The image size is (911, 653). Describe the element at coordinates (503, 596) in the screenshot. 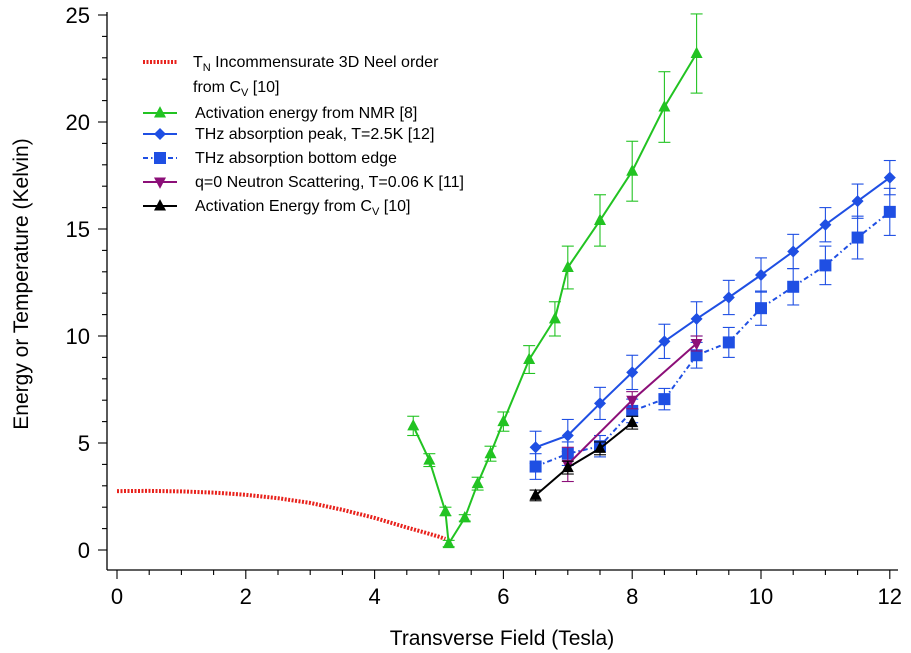

I see `x-tick-label: 6` at that location.